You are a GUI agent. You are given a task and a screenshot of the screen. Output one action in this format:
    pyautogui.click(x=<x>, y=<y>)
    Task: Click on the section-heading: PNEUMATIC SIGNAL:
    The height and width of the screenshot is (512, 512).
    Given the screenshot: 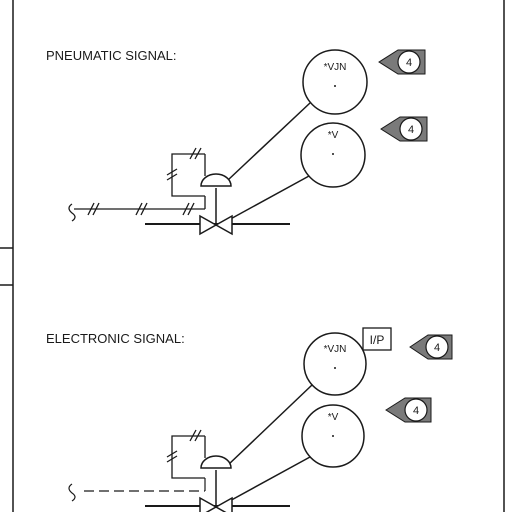 What is the action you would take?
    pyautogui.click(x=111, y=55)
    